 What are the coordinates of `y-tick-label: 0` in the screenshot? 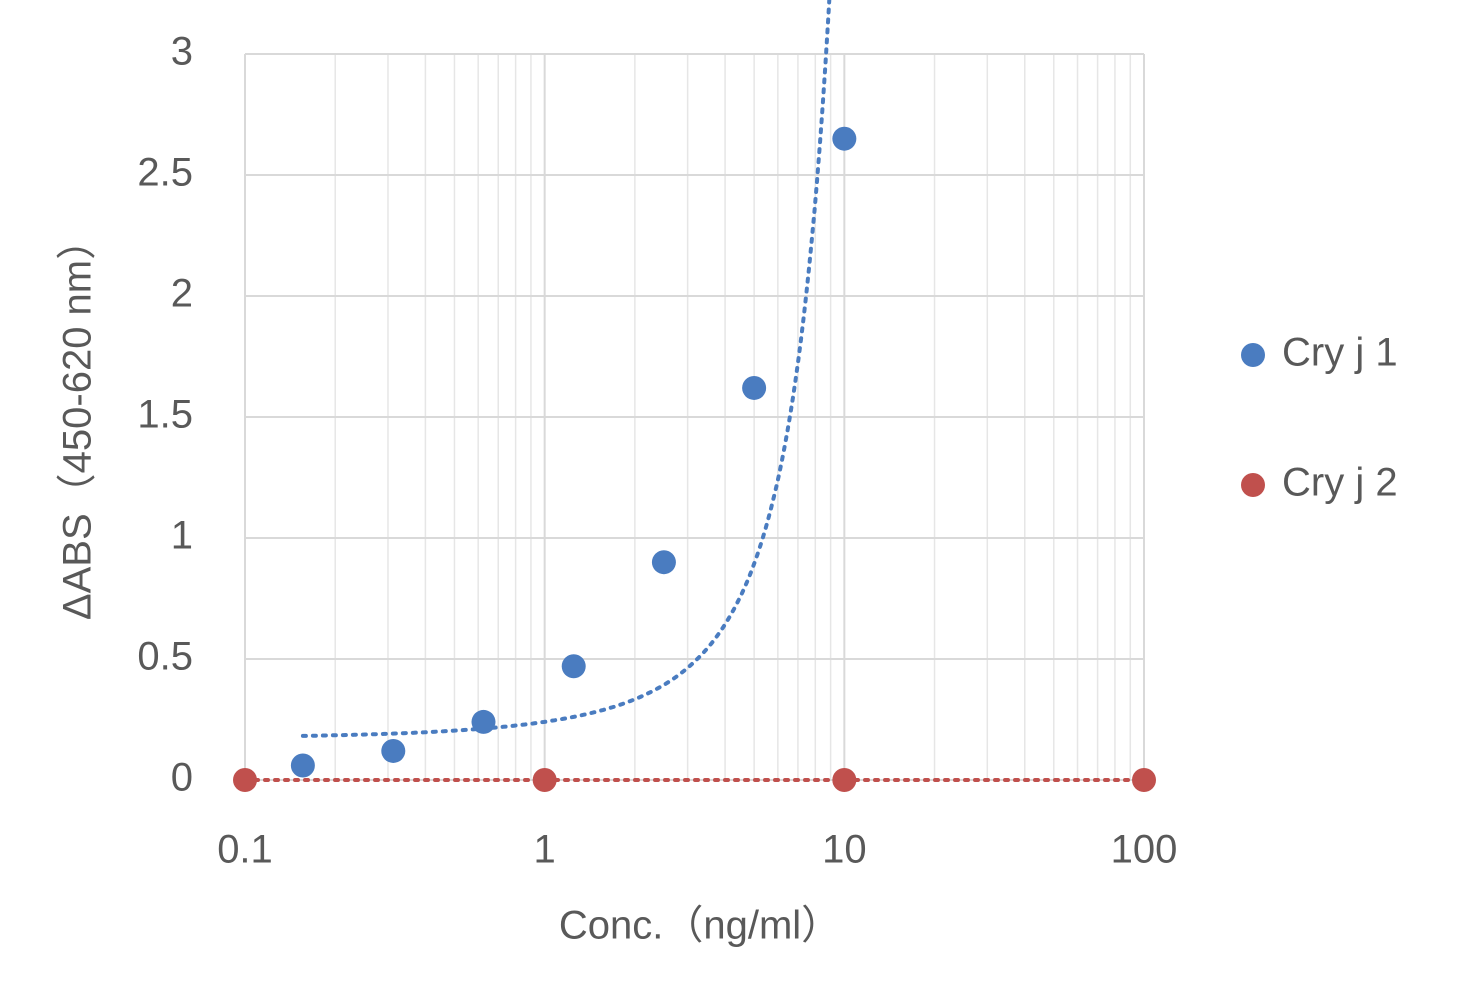 It's located at (182, 778).